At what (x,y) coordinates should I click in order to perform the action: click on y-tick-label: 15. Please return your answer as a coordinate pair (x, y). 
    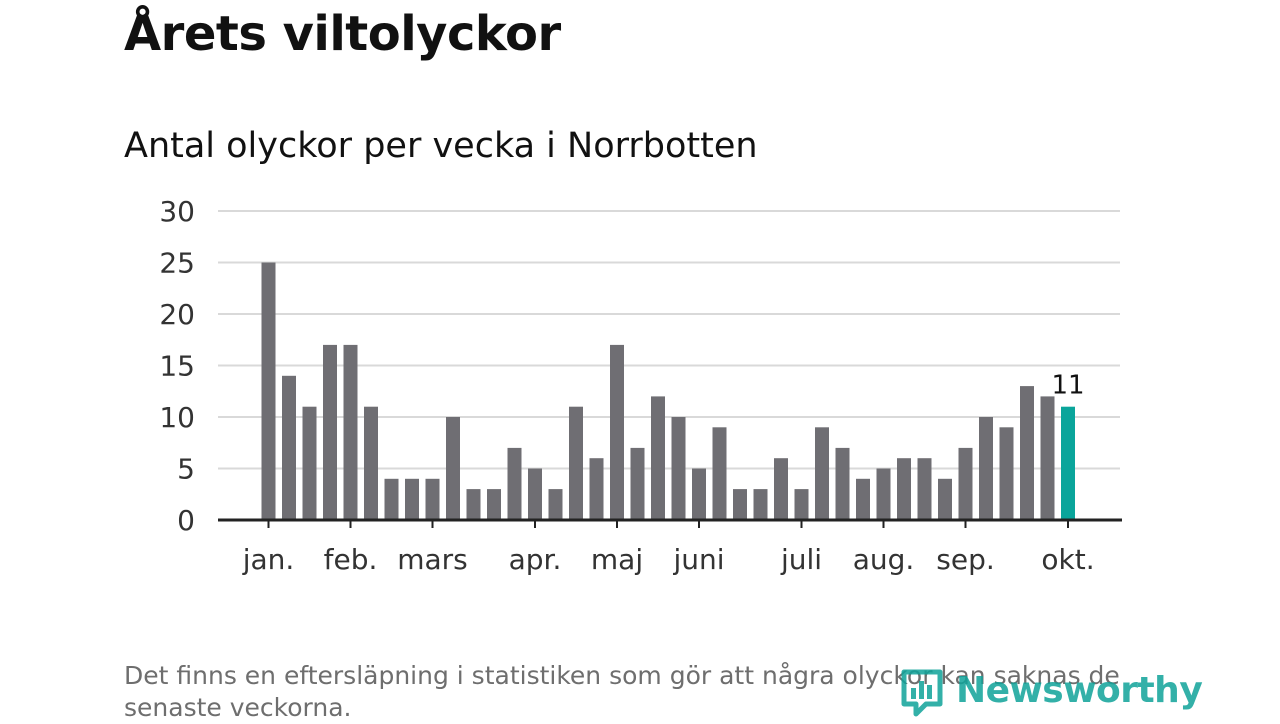
    Looking at the image, I should click on (177, 366).